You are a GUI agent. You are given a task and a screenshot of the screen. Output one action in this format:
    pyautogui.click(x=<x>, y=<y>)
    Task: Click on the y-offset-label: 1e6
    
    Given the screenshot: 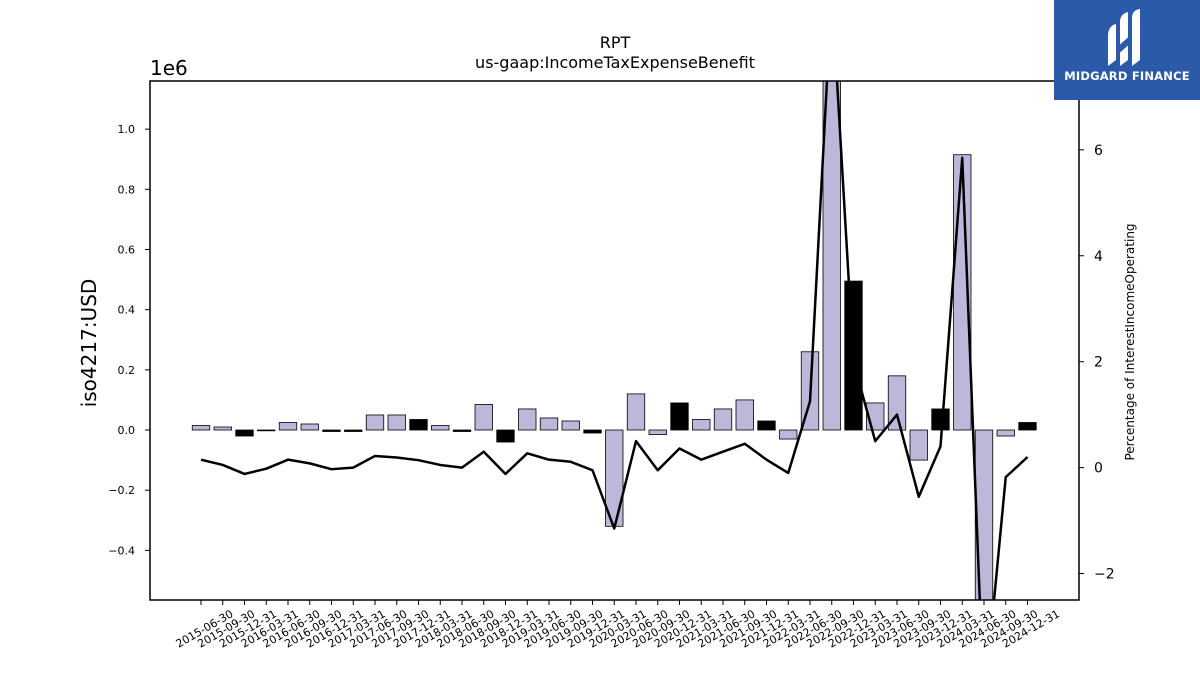 What is the action you would take?
    pyautogui.click(x=169, y=68)
    